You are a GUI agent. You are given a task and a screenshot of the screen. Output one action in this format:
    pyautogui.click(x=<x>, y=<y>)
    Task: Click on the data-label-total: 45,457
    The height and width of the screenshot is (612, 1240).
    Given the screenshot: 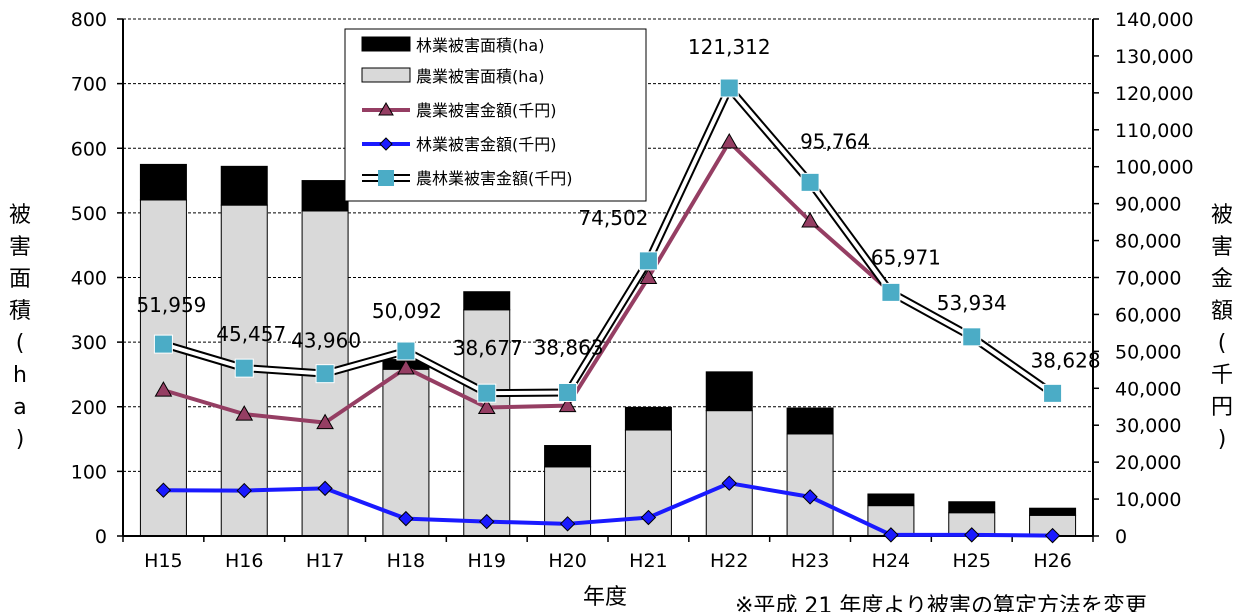 What is the action you would take?
    pyautogui.click(x=251, y=334)
    